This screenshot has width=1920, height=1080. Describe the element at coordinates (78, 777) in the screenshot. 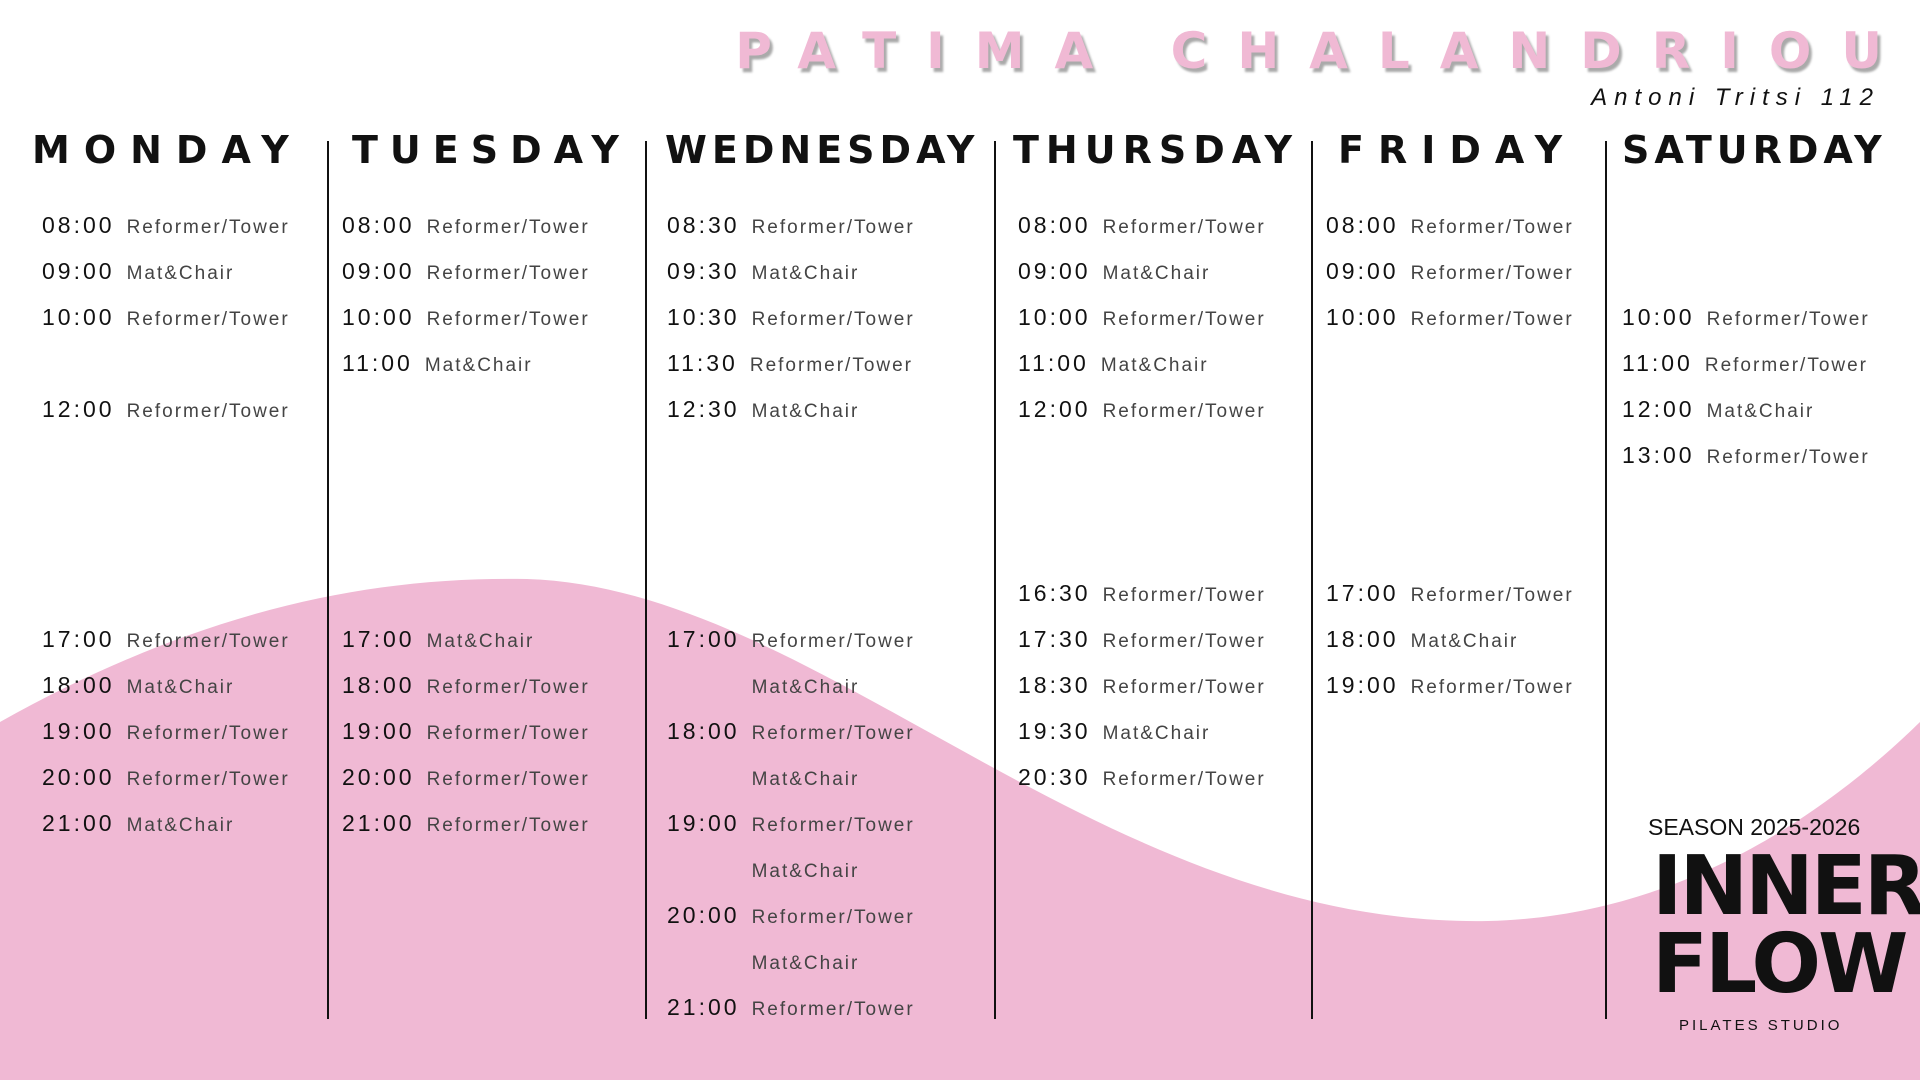

I see `slot-time: 20:00` at that location.